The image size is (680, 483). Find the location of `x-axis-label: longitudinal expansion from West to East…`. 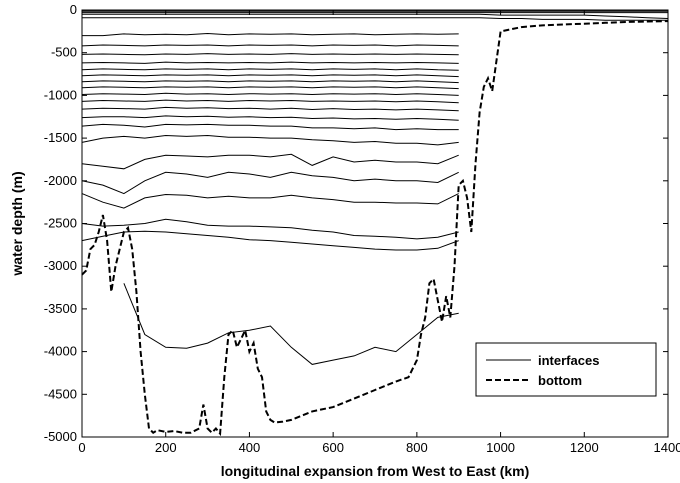

x-axis-label: longitudinal expansion from West to East… is located at coordinates (375, 471).